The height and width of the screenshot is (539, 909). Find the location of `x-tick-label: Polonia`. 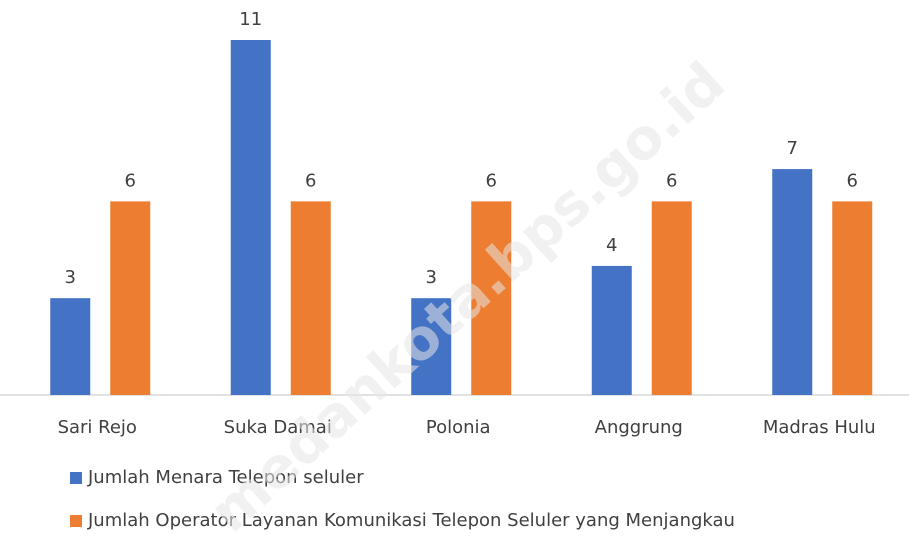

x-tick-label: Polonia is located at coordinates (458, 427).